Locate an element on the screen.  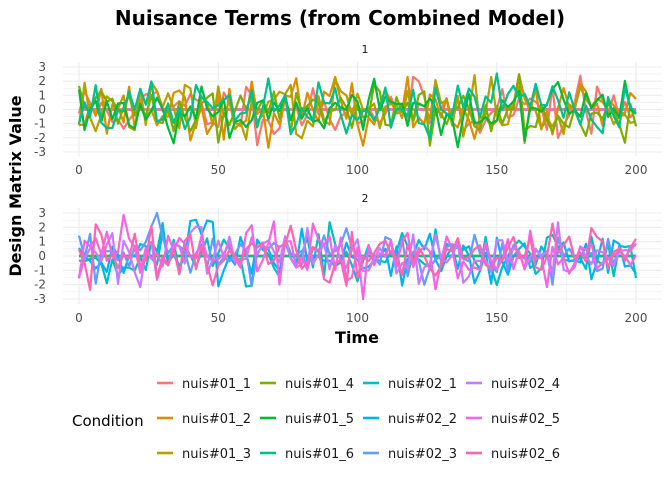
x-axis-title: Time is located at coordinates (357, 337).